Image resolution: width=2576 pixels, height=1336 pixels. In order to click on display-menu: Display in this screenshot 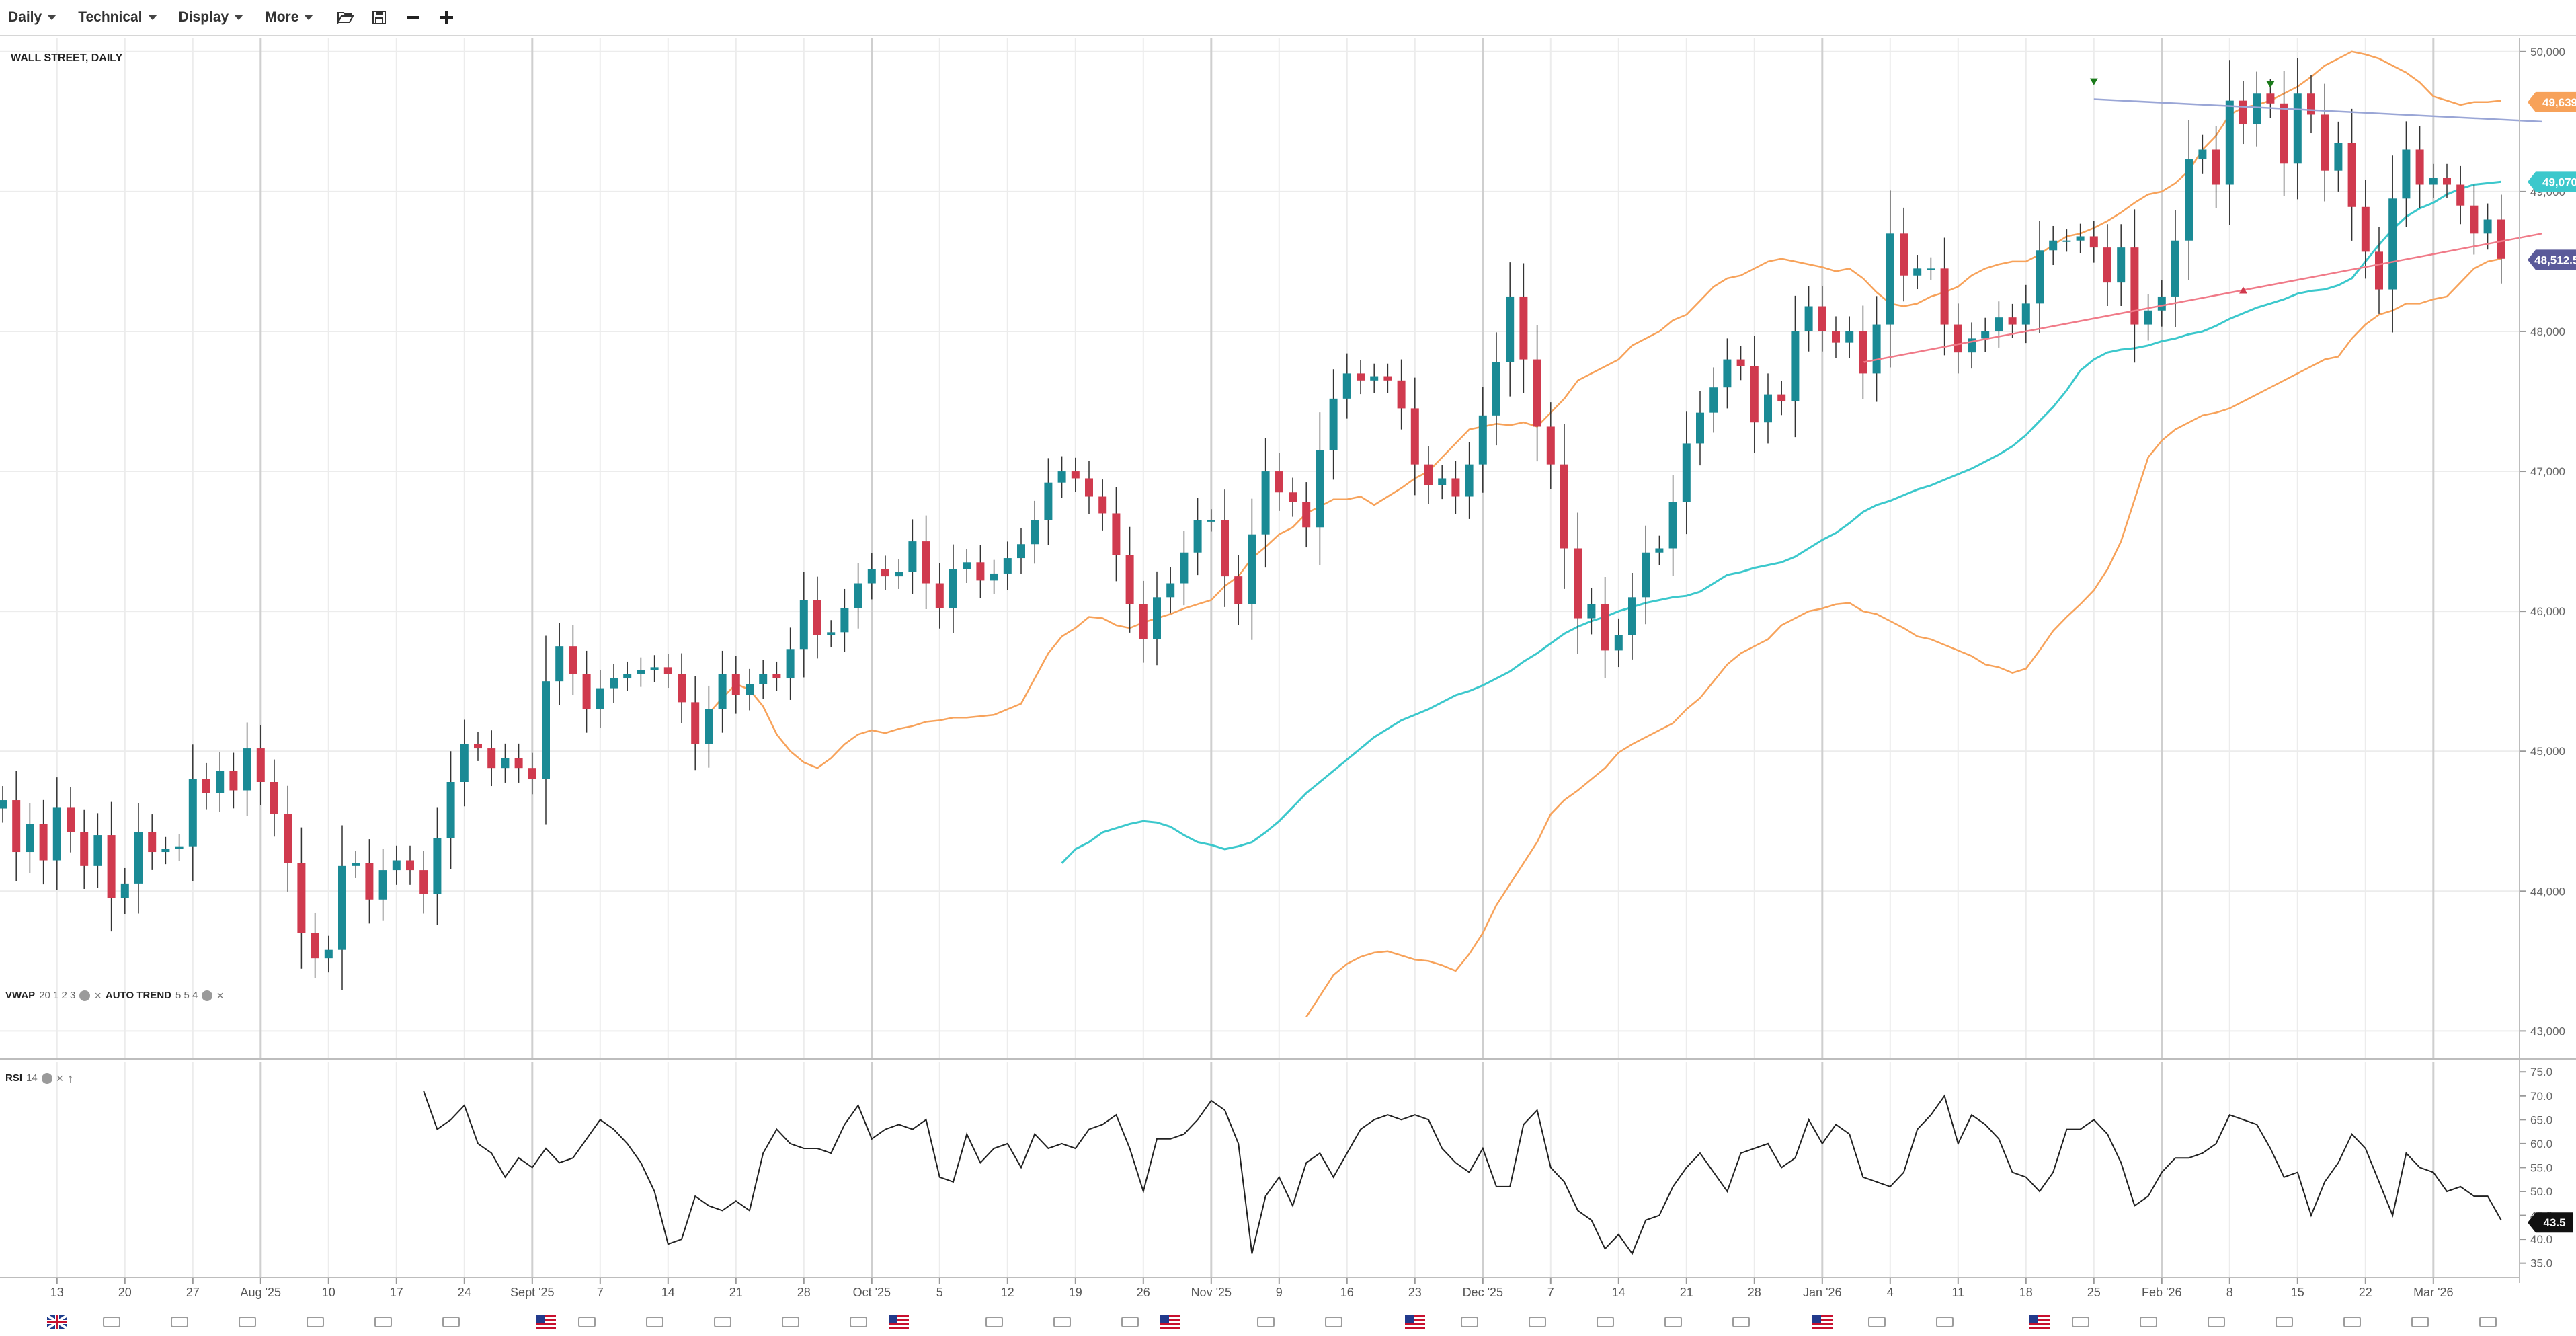, I will do `click(211, 17)`.